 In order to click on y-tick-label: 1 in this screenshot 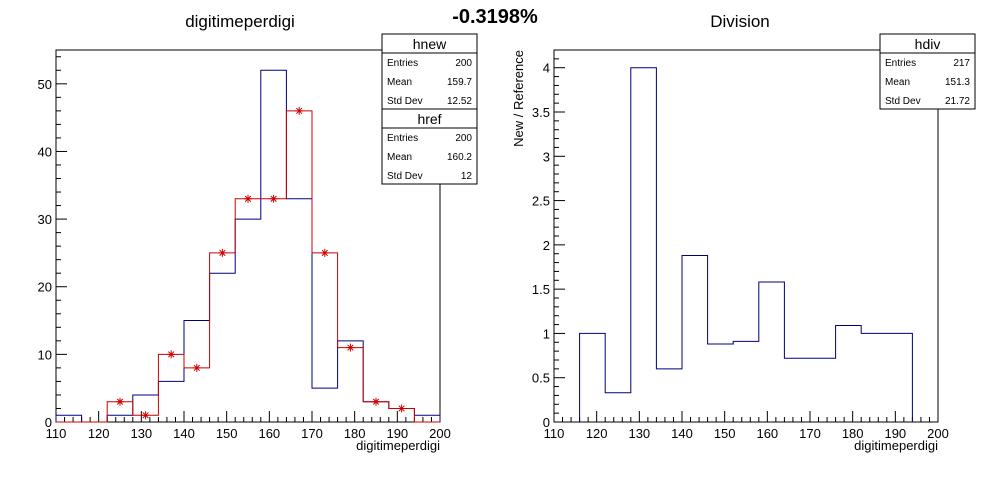, I will do `click(546, 333)`.